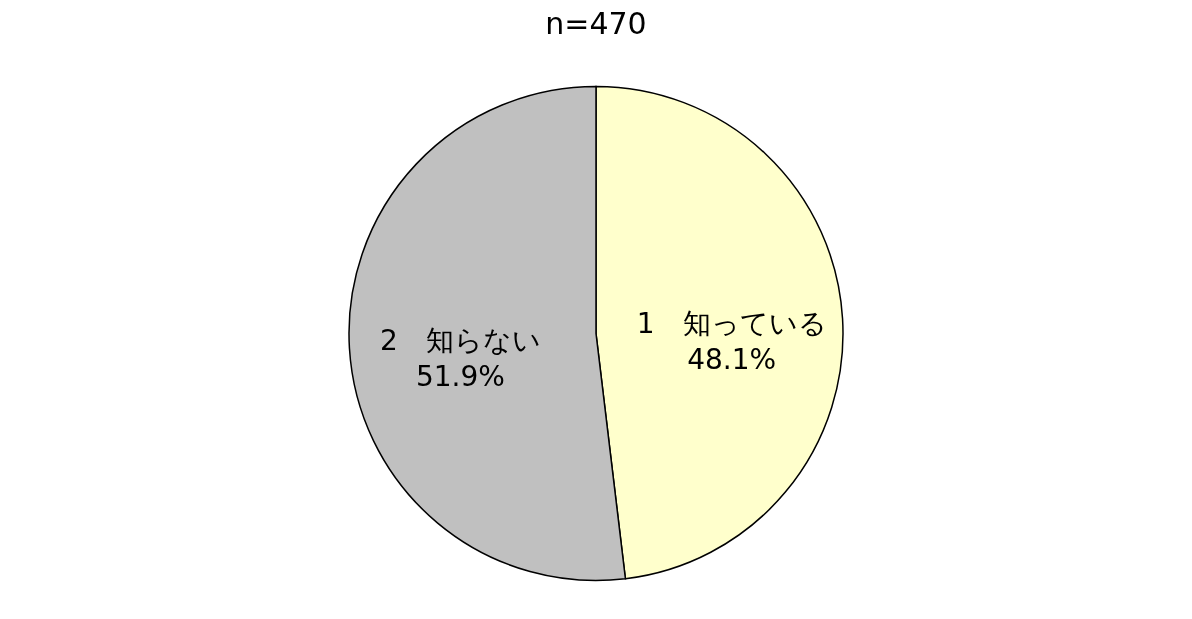 This screenshot has height=619, width=1192. I want to click on data-label: 51.9%, so click(460, 376).